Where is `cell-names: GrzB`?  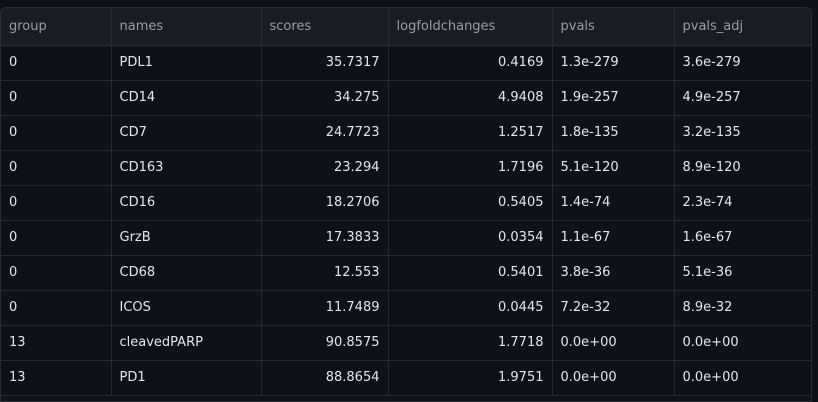
cell-names: GrzB is located at coordinates (186, 238).